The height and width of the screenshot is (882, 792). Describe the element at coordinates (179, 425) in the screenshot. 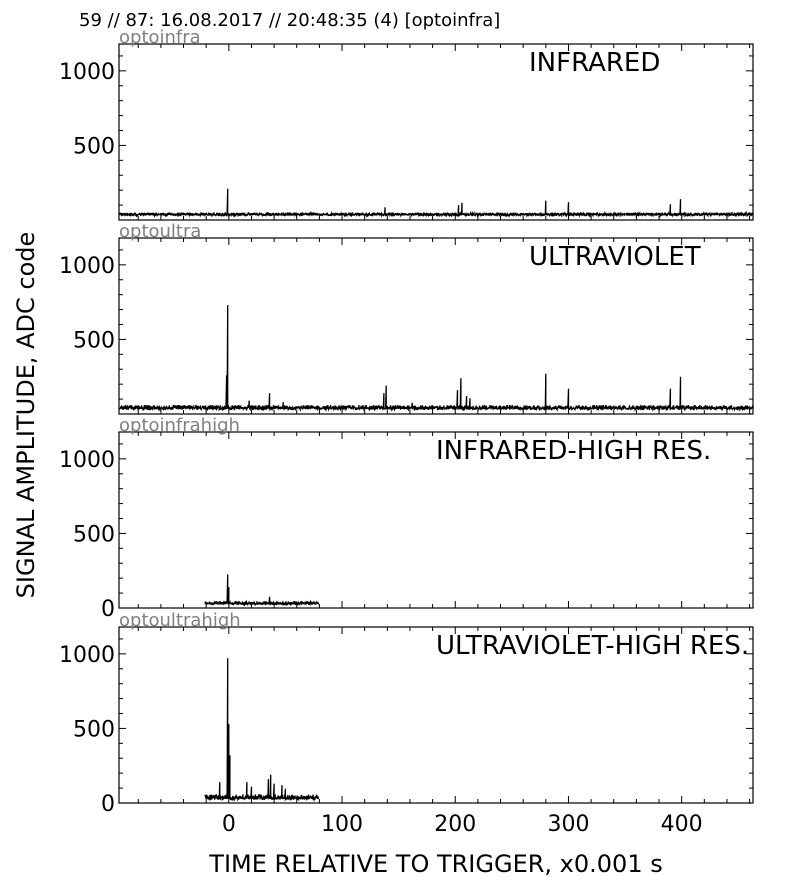

I see `channel-label: optoinfrahigh` at that location.